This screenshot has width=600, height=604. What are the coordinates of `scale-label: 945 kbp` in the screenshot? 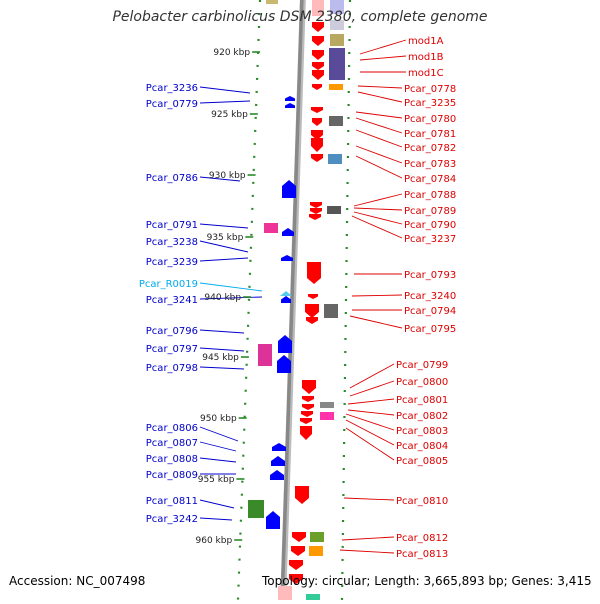 It's located at (220, 358).